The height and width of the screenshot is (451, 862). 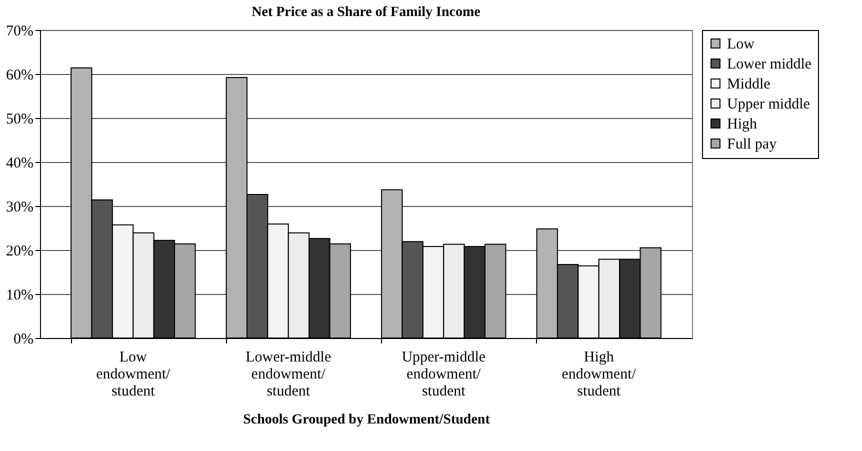 What do you see at coordinates (289, 375) in the screenshot?
I see `x-tick-label: Lower-middle endowment/student` at bounding box center [289, 375].